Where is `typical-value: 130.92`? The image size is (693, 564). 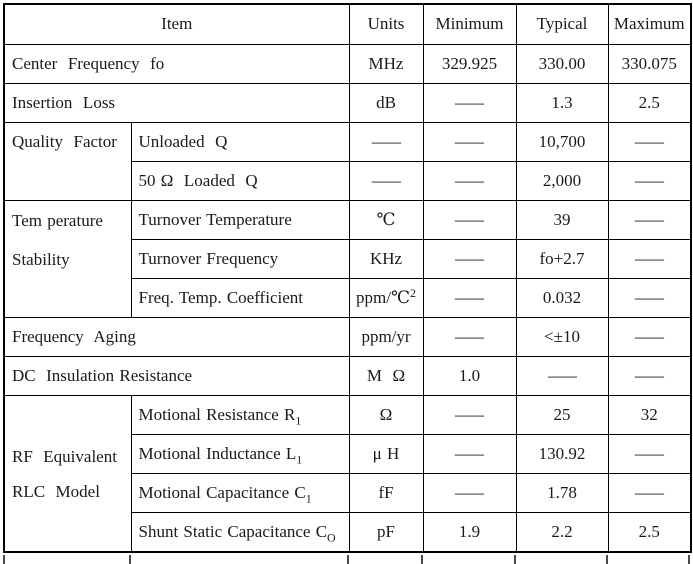
typical-value: 130.92 is located at coordinates (562, 454).